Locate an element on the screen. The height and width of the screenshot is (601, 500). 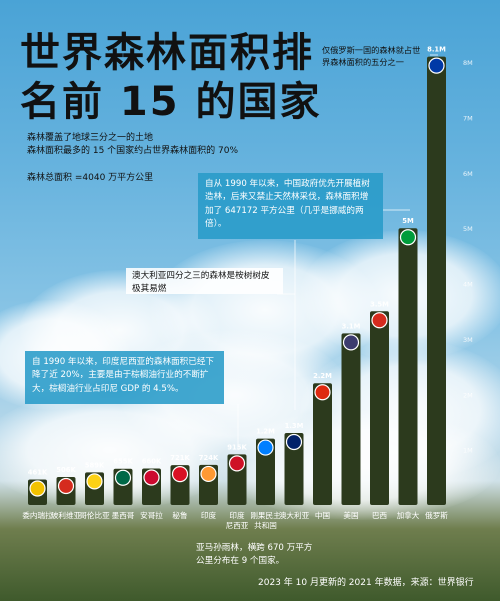
data-label: 655K is located at coordinates (123, 462).